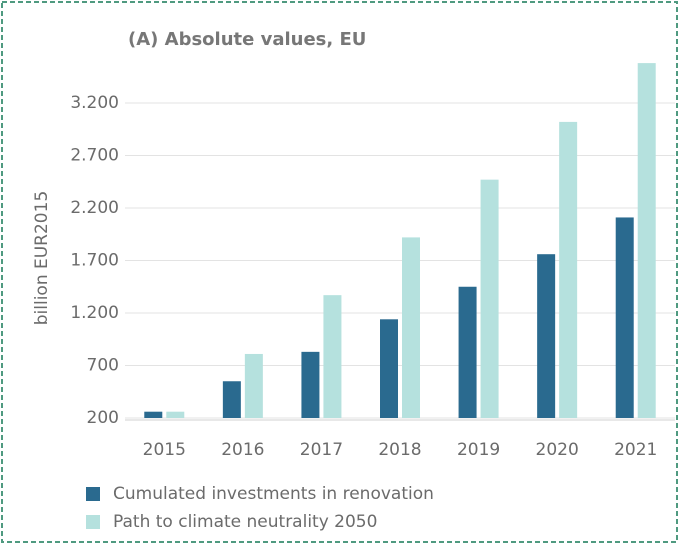 The image size is (679, 544). I want to click on x-tick-label: 2021, so click(635, 450).